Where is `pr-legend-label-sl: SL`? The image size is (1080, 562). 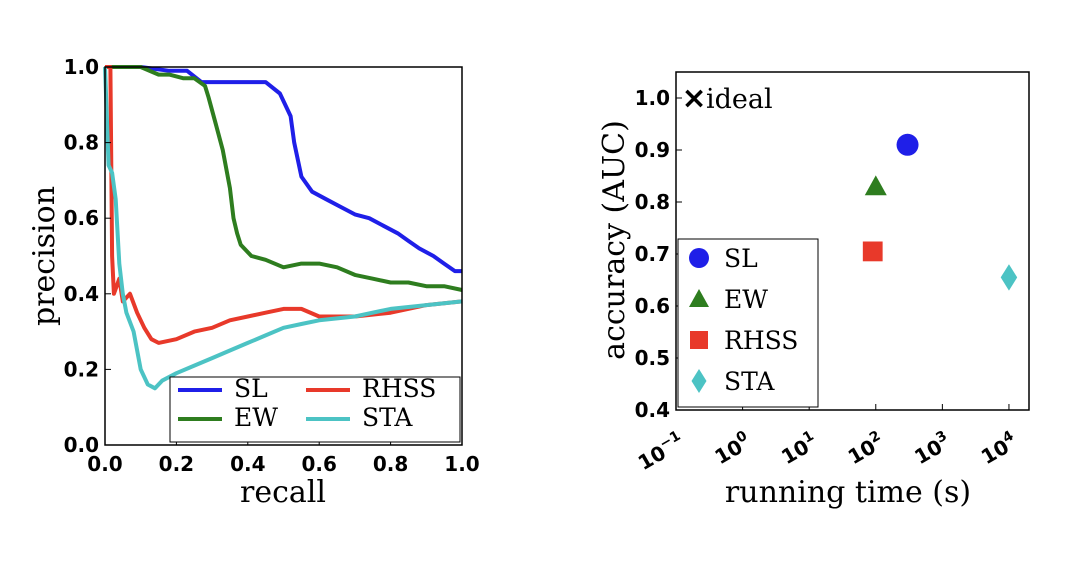
pr-legend-label-sl: SL is located at coordinates (251, 388).